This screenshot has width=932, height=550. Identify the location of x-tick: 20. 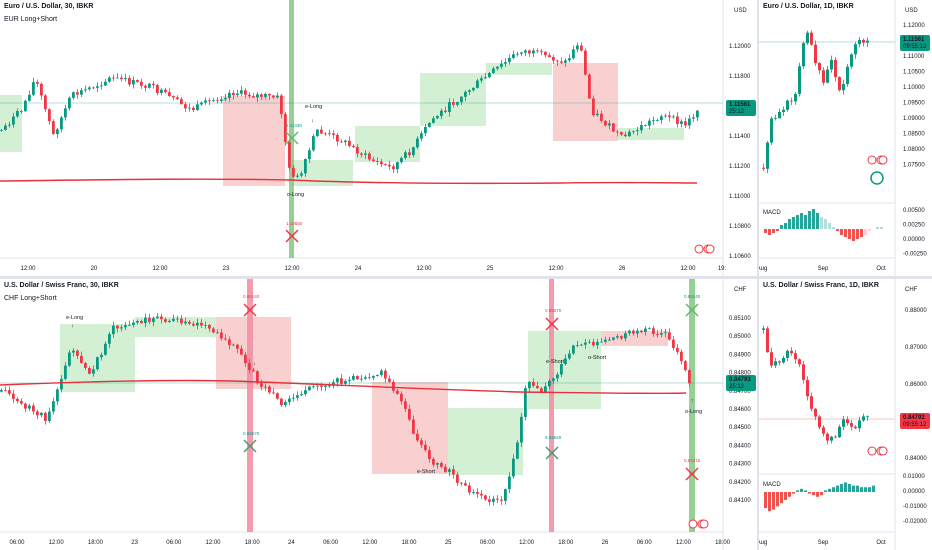
(94, 269).